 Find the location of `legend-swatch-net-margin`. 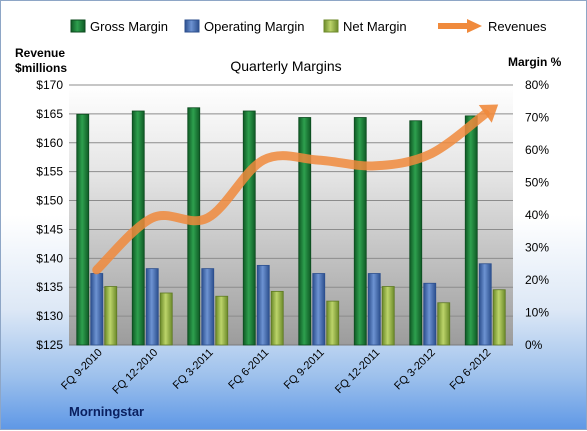

legend-swatch-net-margin is located at coordinates (331, 26).